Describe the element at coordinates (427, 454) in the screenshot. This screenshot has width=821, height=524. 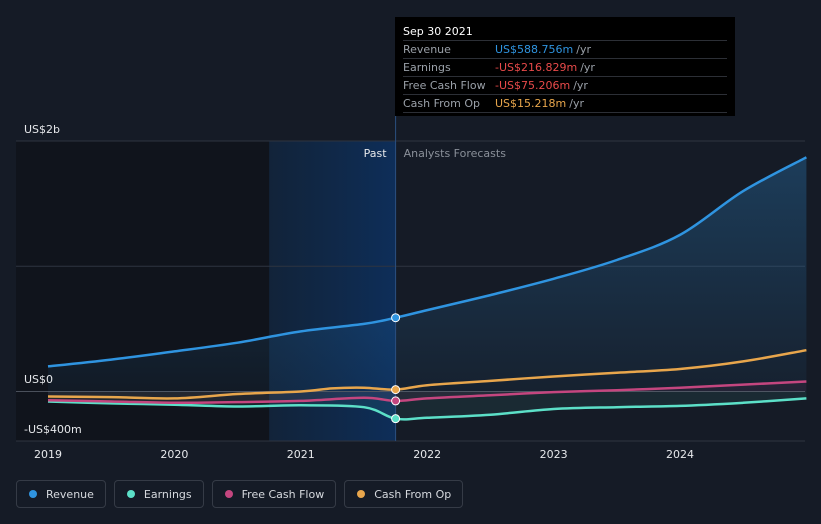
I see `x-tick-label: 2022` at that location.